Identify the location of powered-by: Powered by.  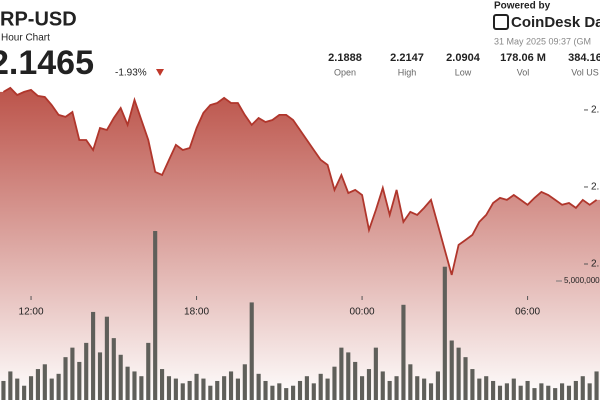
(522, 6).